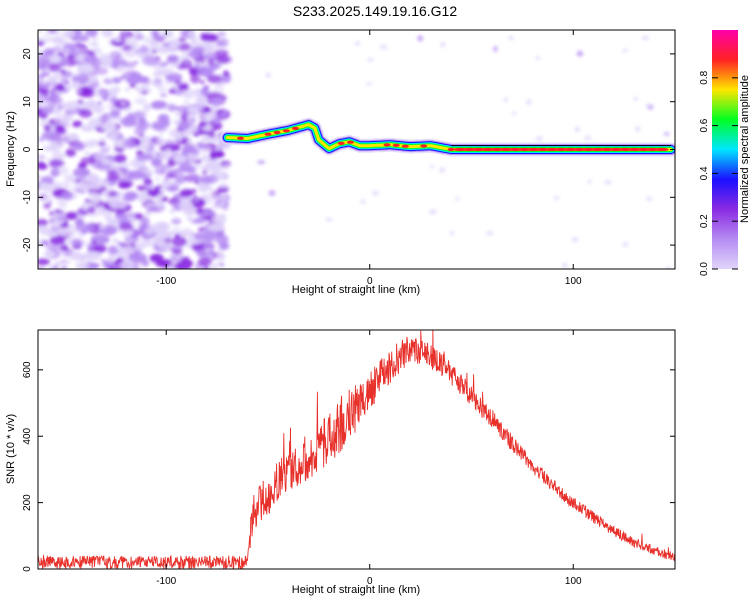 The image size is (750, 600). Describe the element at coordinates (27, 149) in the screenshot. I see `spectrogram-ytick-label: 0` at that location.